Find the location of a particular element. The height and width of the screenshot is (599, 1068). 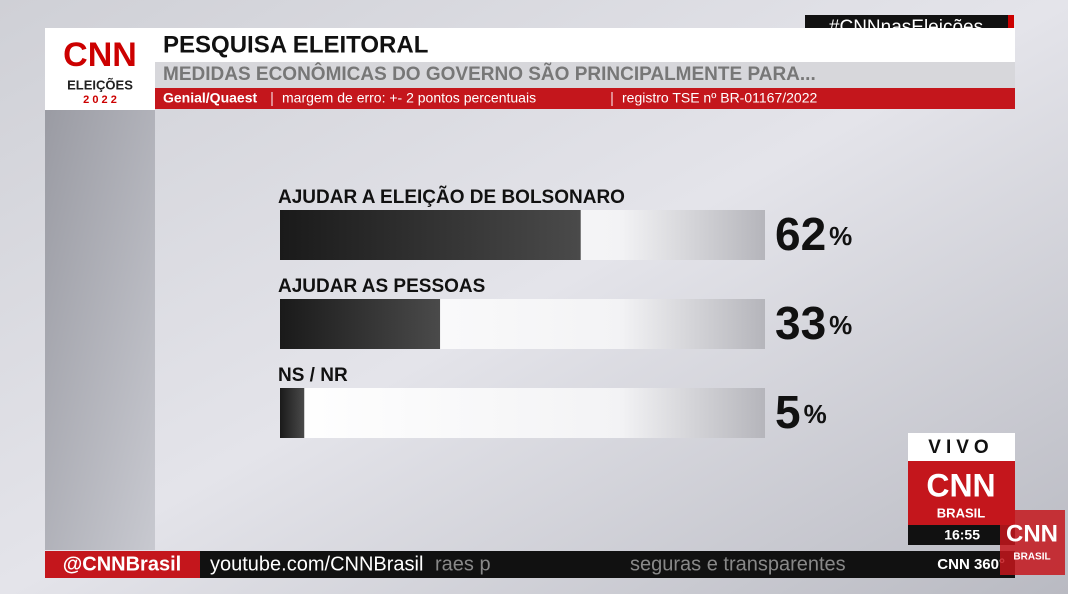

ticker-url: youtube.com/CNNBrasil is located at coordinates (316, 564).